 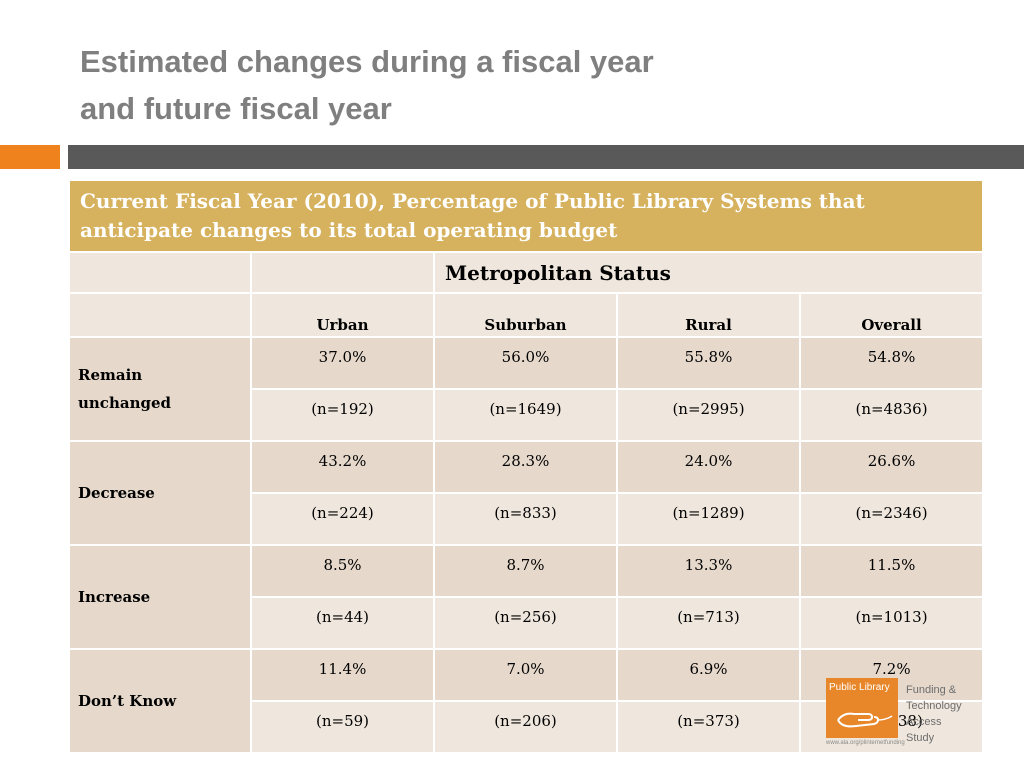 I want to click on cell-percent: 28.3%, so click(x=525, y=467).